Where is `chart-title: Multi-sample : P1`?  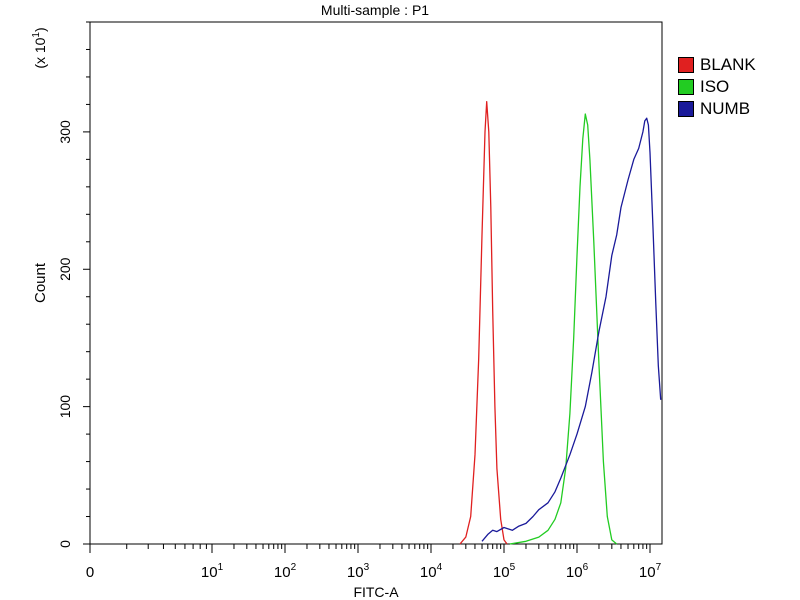
chart-title: Multi-sample : P1 is located at coordinates (375, 10).